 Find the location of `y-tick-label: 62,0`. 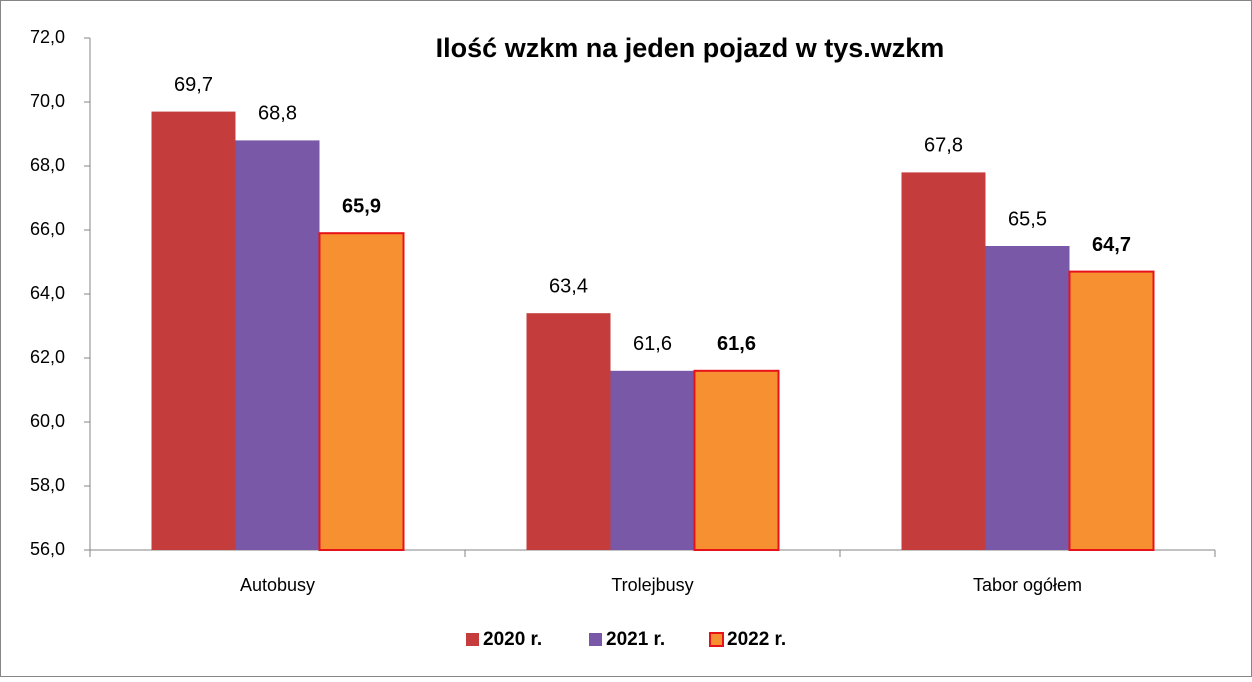

y-tick-label: 62,0 is located at coordinates (47, 357).